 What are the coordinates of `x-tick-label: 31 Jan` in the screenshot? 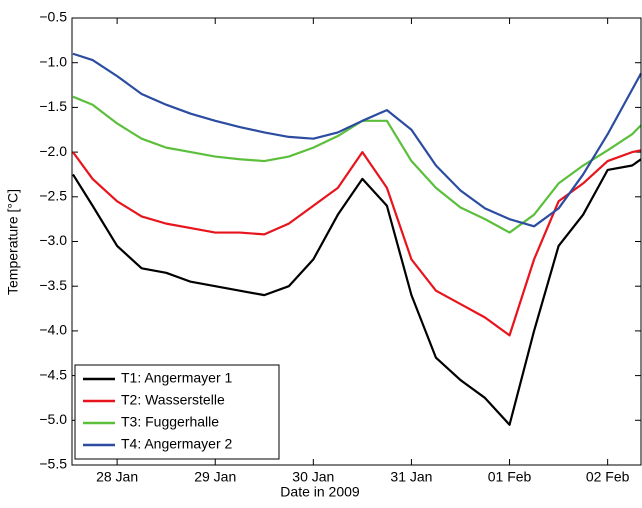 It's located at (411, 477).